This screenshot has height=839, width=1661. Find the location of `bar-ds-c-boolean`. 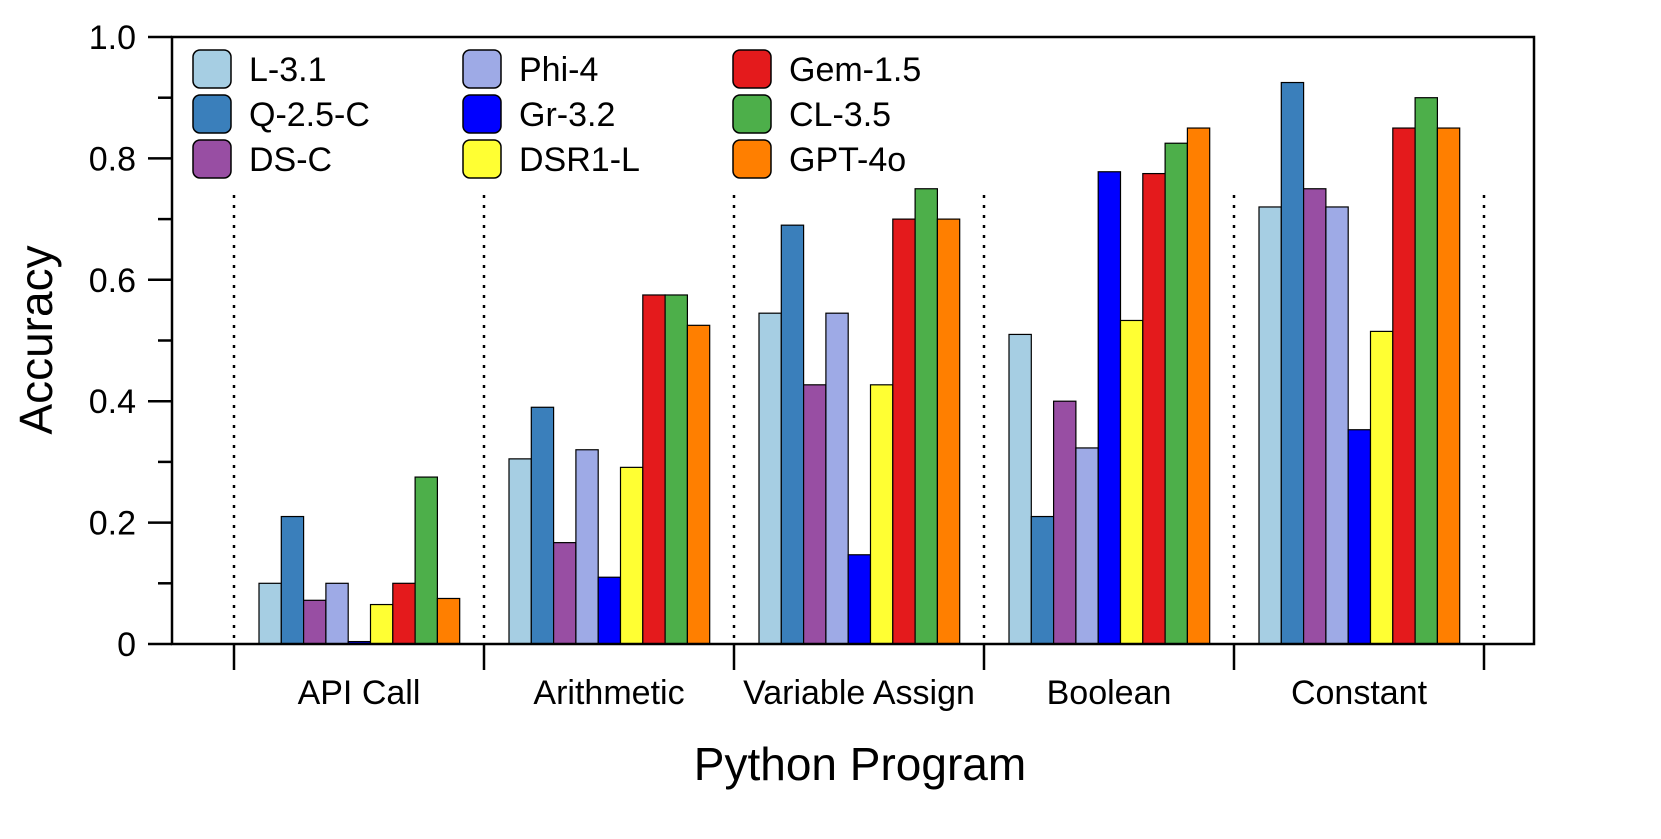

bar-ds-c-boolean is located at coordinates (1064, 522).